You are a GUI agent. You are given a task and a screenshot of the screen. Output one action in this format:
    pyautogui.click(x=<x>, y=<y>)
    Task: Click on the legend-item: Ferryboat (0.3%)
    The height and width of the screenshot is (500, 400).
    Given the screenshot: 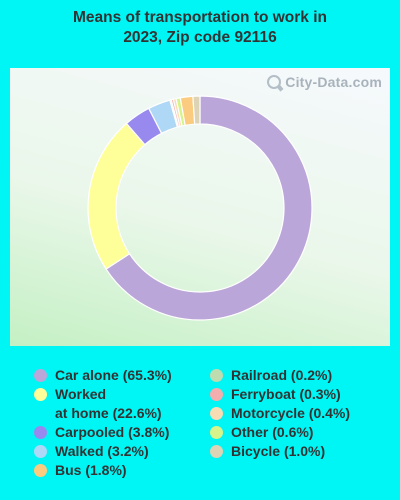 What is the action you would take?
    pyautogui.click(x=275, y=394)
    